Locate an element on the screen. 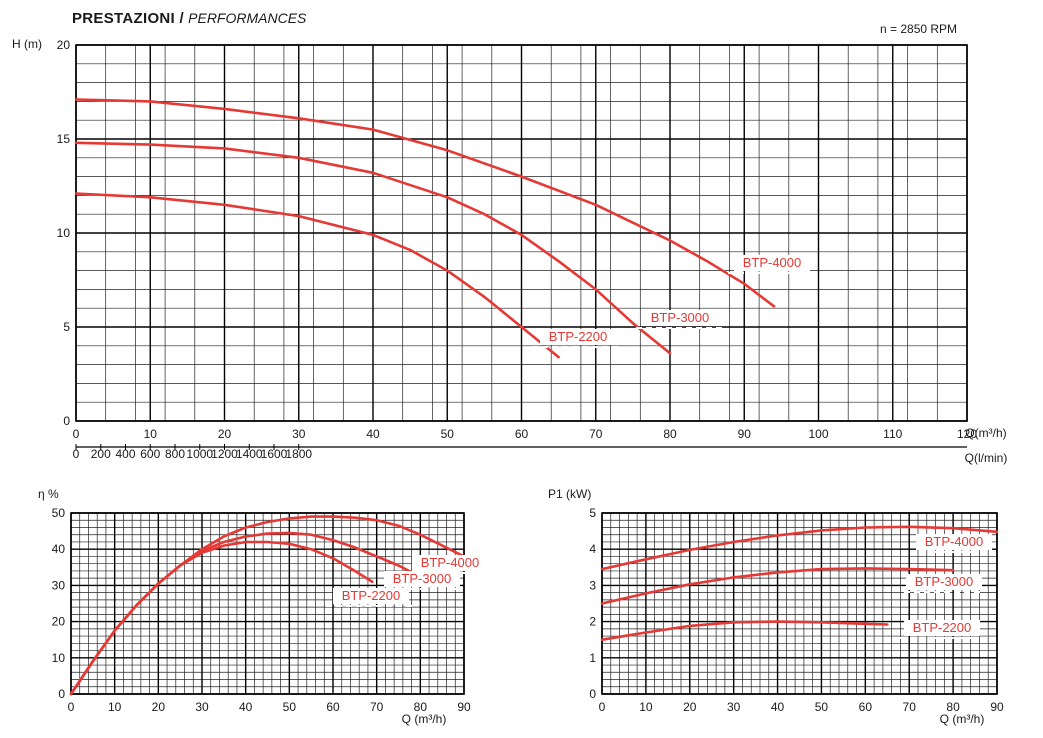 This screenshot has height=738, width=1043. head-y-tick-label: 0 is located at coordinates (66, 421).